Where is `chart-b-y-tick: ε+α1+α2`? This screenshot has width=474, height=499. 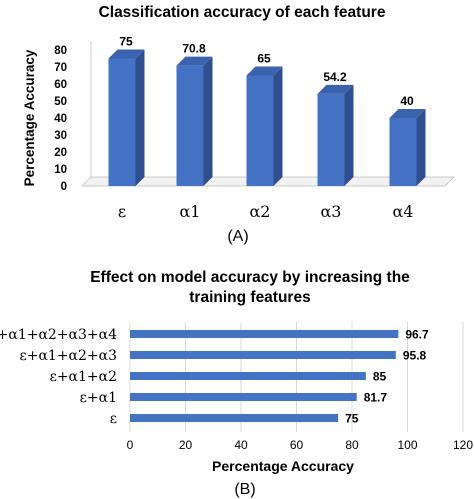 chart-b-y-tick: ε+α1+α2 is located at coordinates (83, 377).